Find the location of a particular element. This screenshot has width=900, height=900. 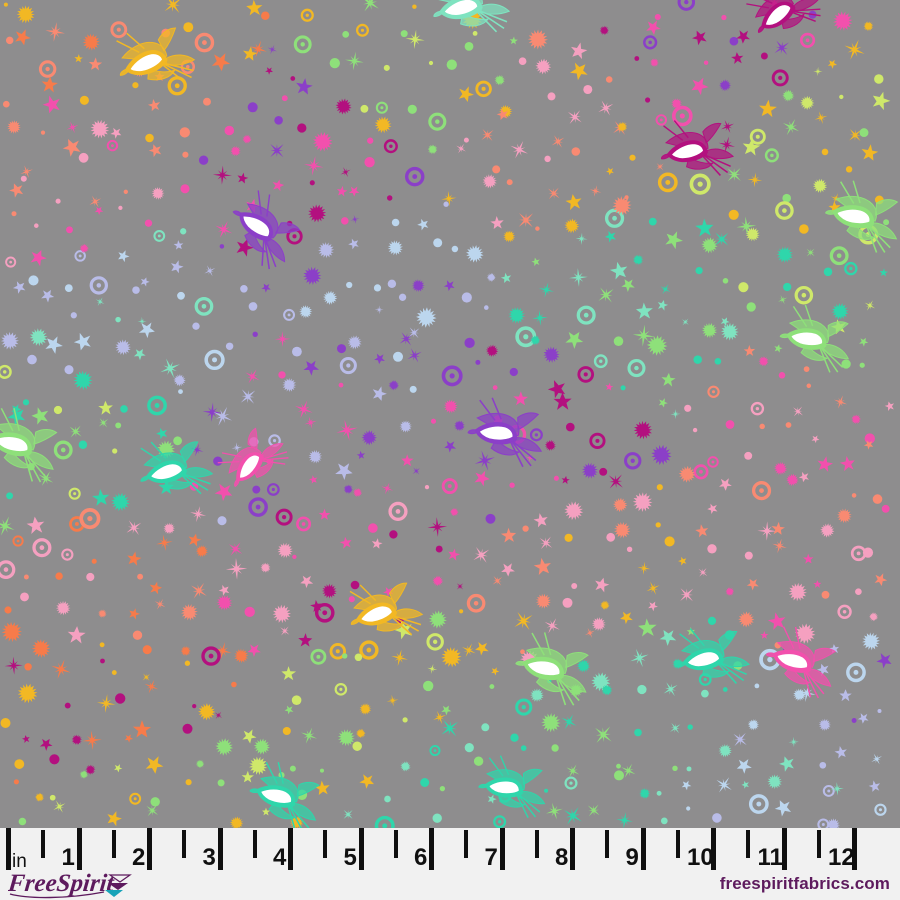

brand-triangle-purple-icon is located at coordinates (118, 886).